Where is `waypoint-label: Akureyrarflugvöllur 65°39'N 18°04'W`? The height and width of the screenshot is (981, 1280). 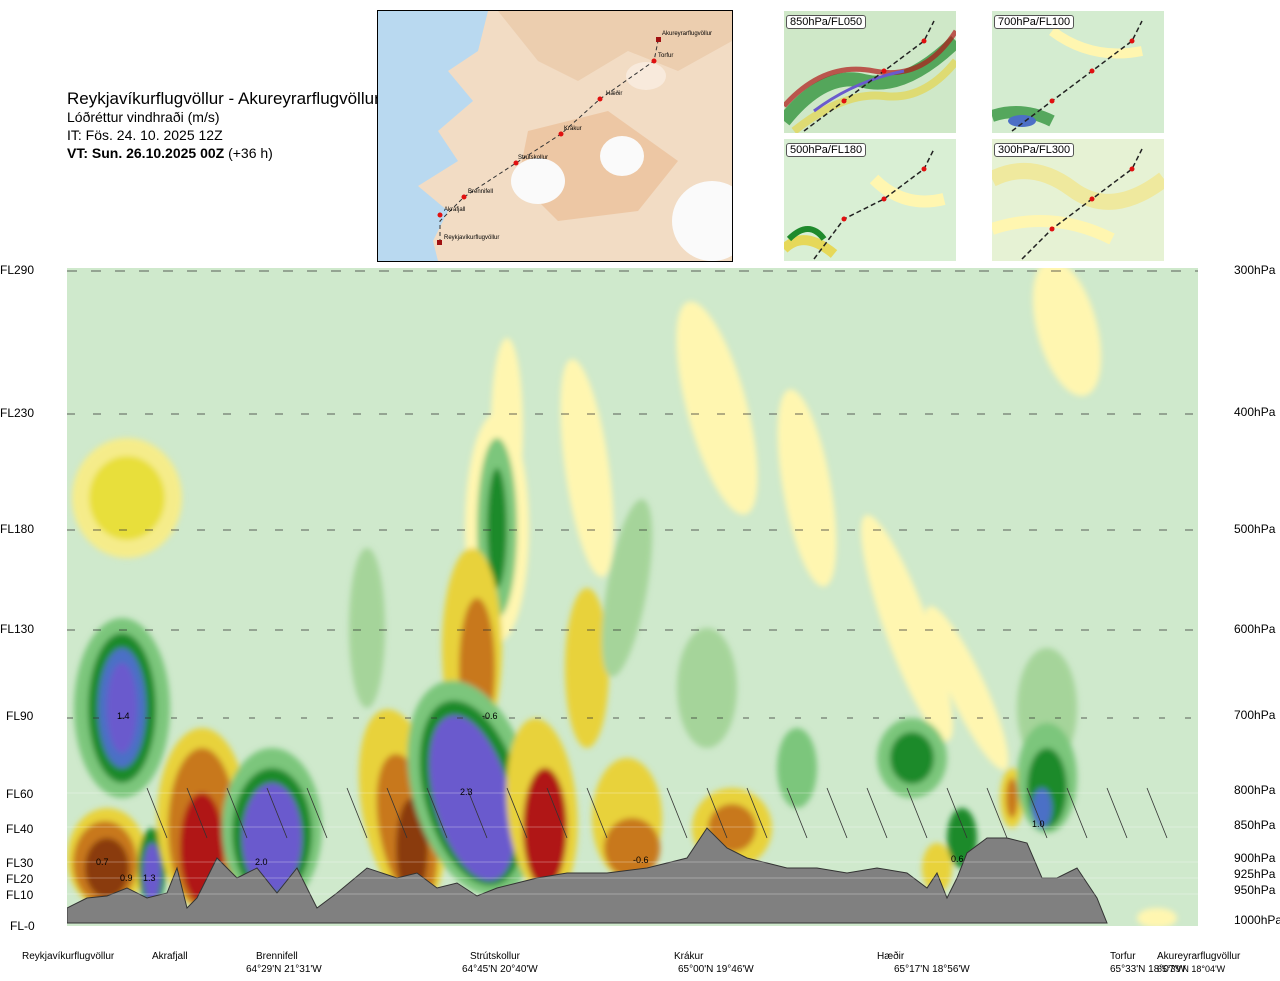 waypoint-label: Akureyrarflugvöllur 65°39'N 18°04'W is located at coordinates (1199, 962).